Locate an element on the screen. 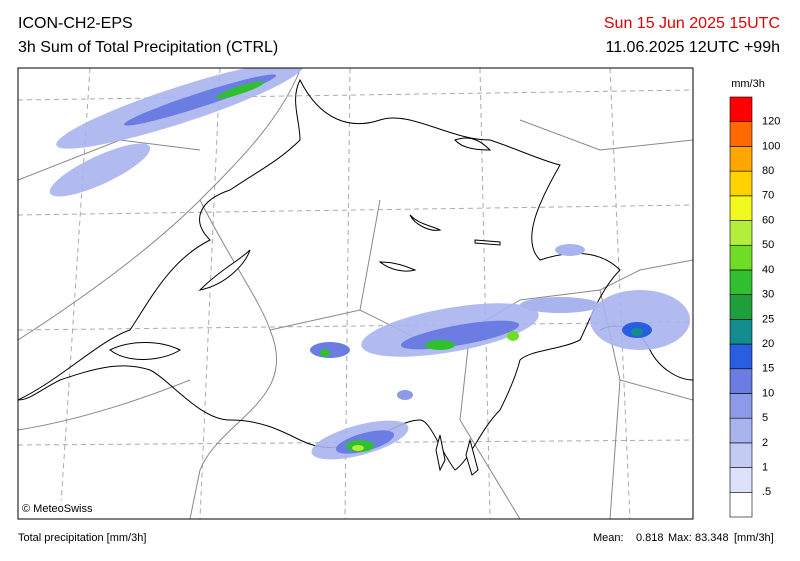 The height and width of the screenshot is (561, 800). mean-label: Mean: is located at coordinates (608, 538).